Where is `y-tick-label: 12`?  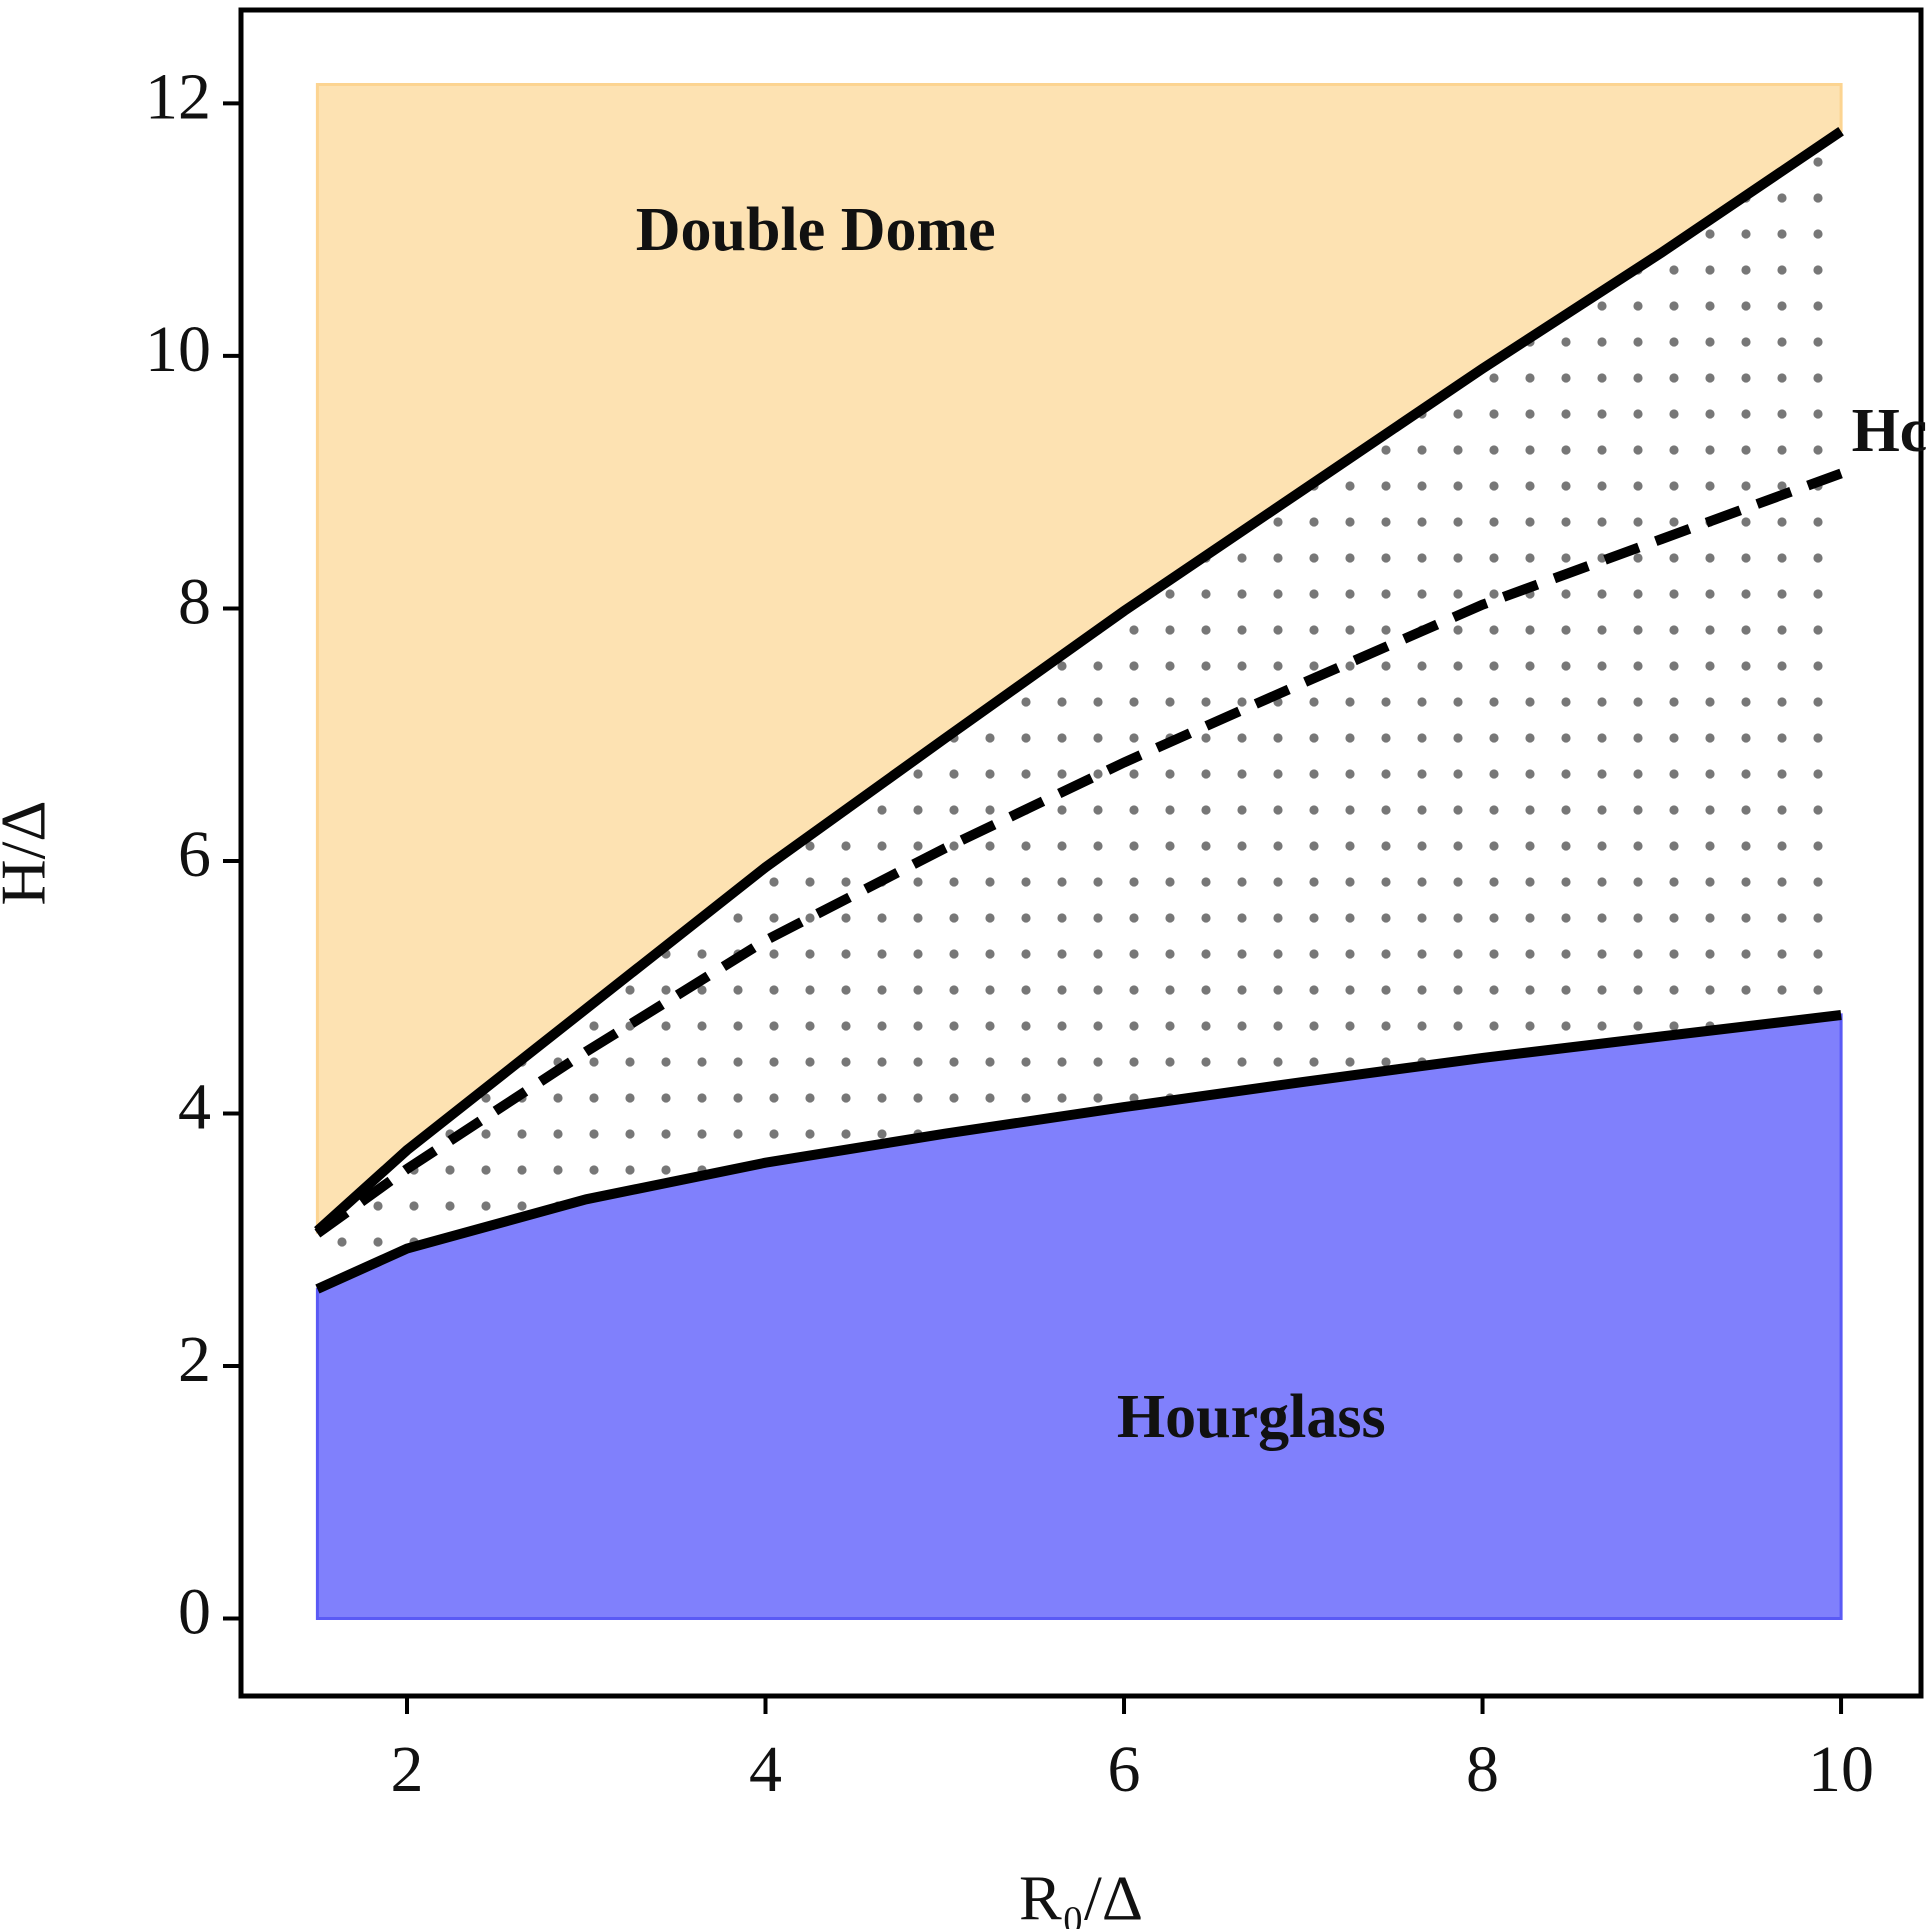 y-tick-label: 12 is located at coordinates (178, 97).